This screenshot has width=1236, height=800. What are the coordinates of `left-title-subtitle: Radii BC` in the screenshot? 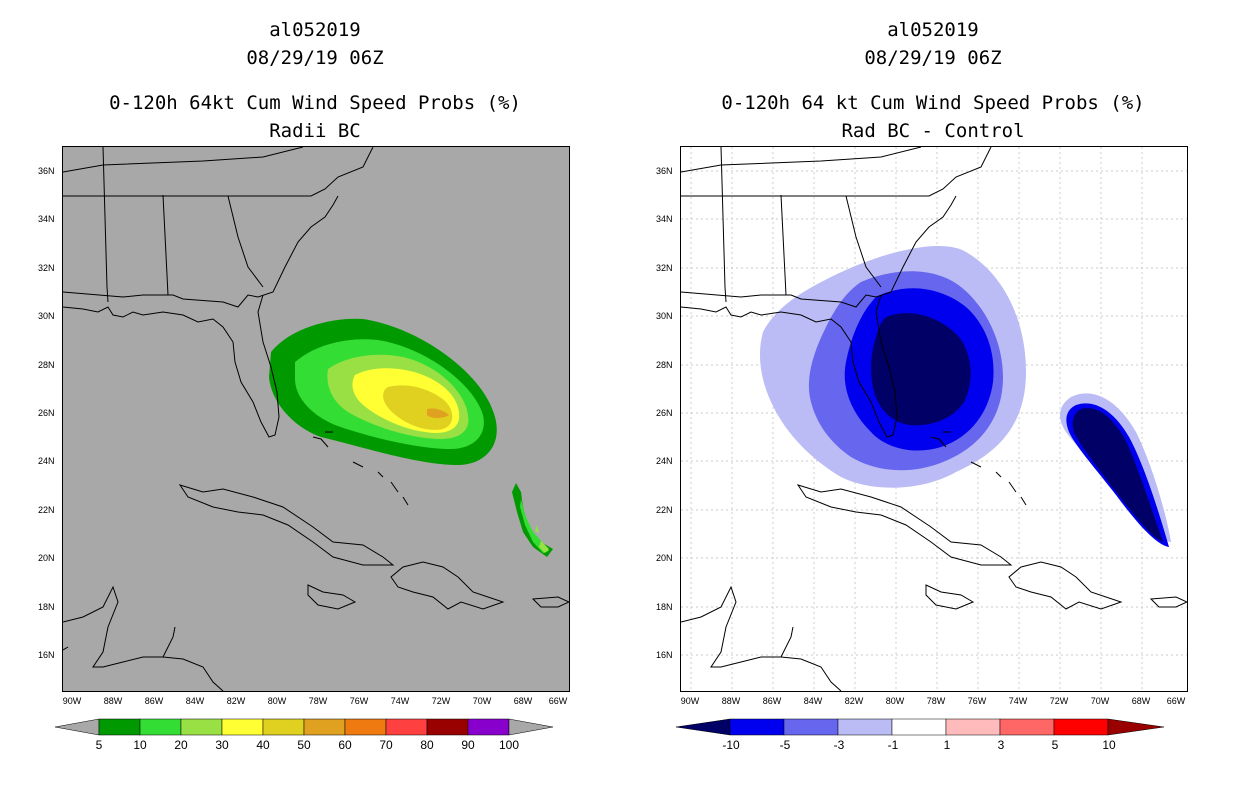 It's located at (315, 131).